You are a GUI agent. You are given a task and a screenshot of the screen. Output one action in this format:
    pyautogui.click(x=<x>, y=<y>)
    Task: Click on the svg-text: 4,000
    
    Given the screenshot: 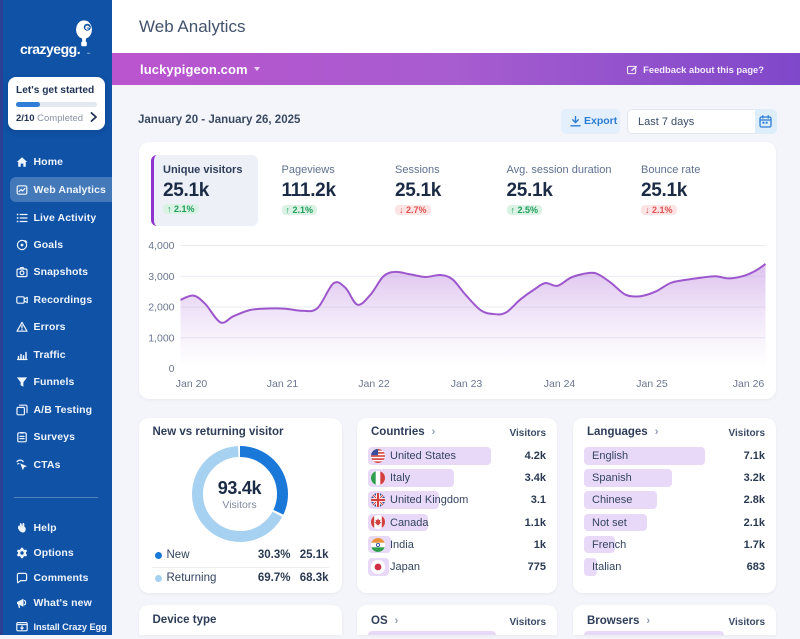 What is the action you would take?
    pyautogui.click(x=161, y=246)
    